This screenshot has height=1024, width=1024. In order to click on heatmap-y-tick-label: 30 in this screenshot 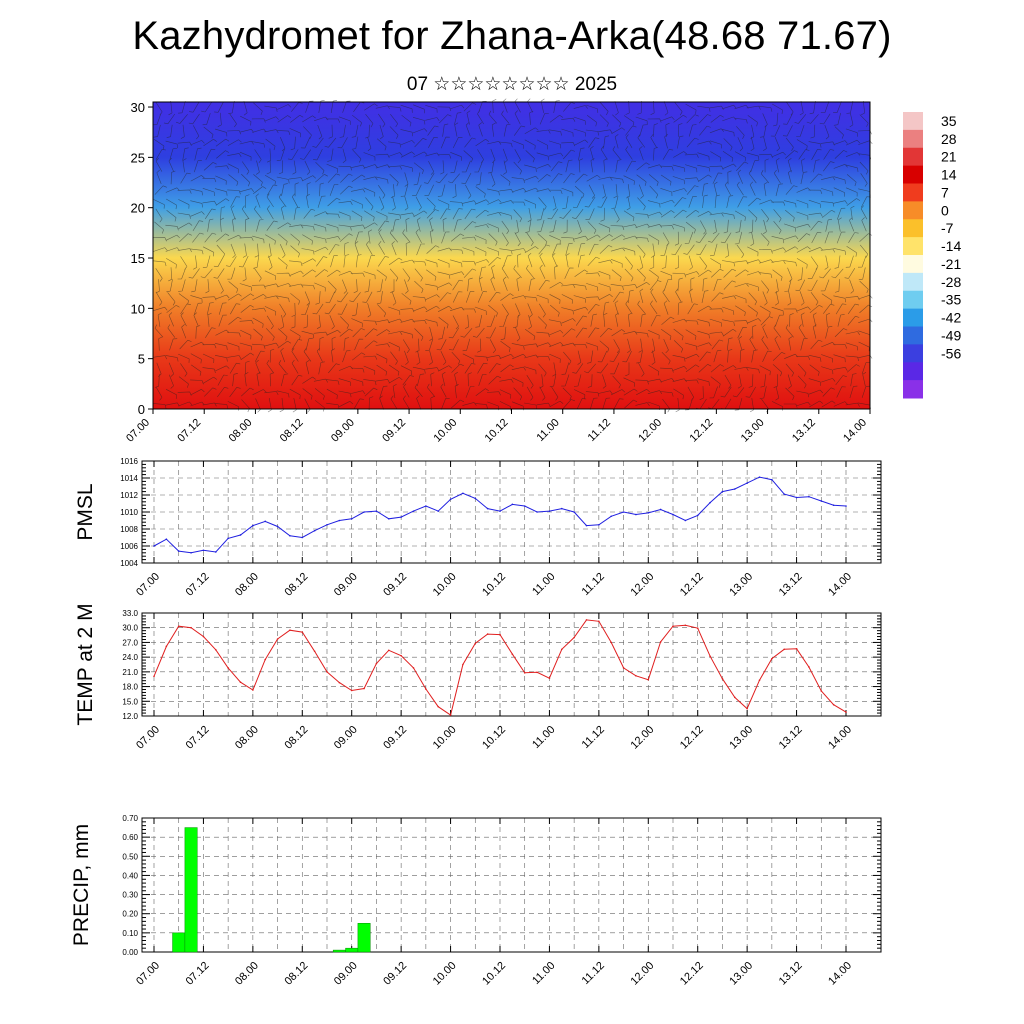, I will do `click(138, 107)`.